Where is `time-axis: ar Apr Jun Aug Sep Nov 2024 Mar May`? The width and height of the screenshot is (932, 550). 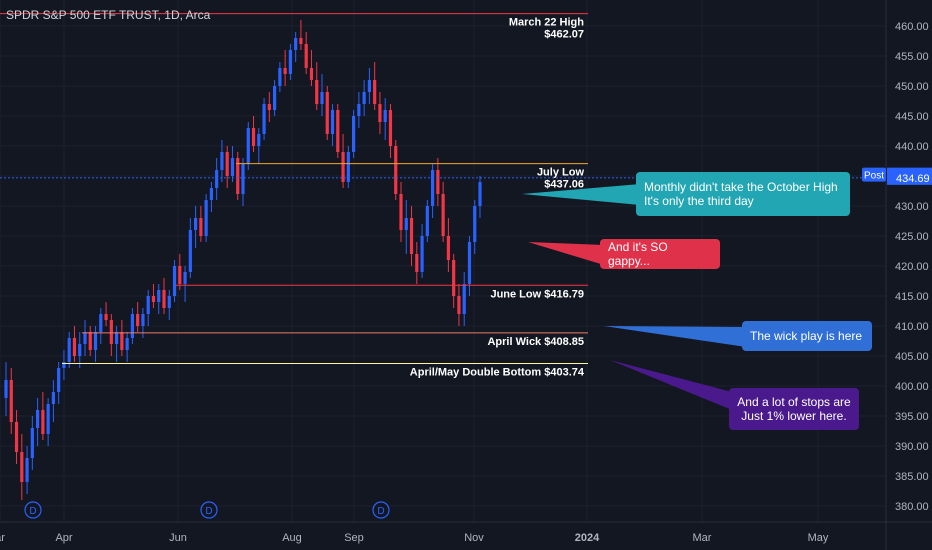
time-axis: ar Apr Jun Aug Sep Nov 2024 Mar May is located at coordinates (466, 532).